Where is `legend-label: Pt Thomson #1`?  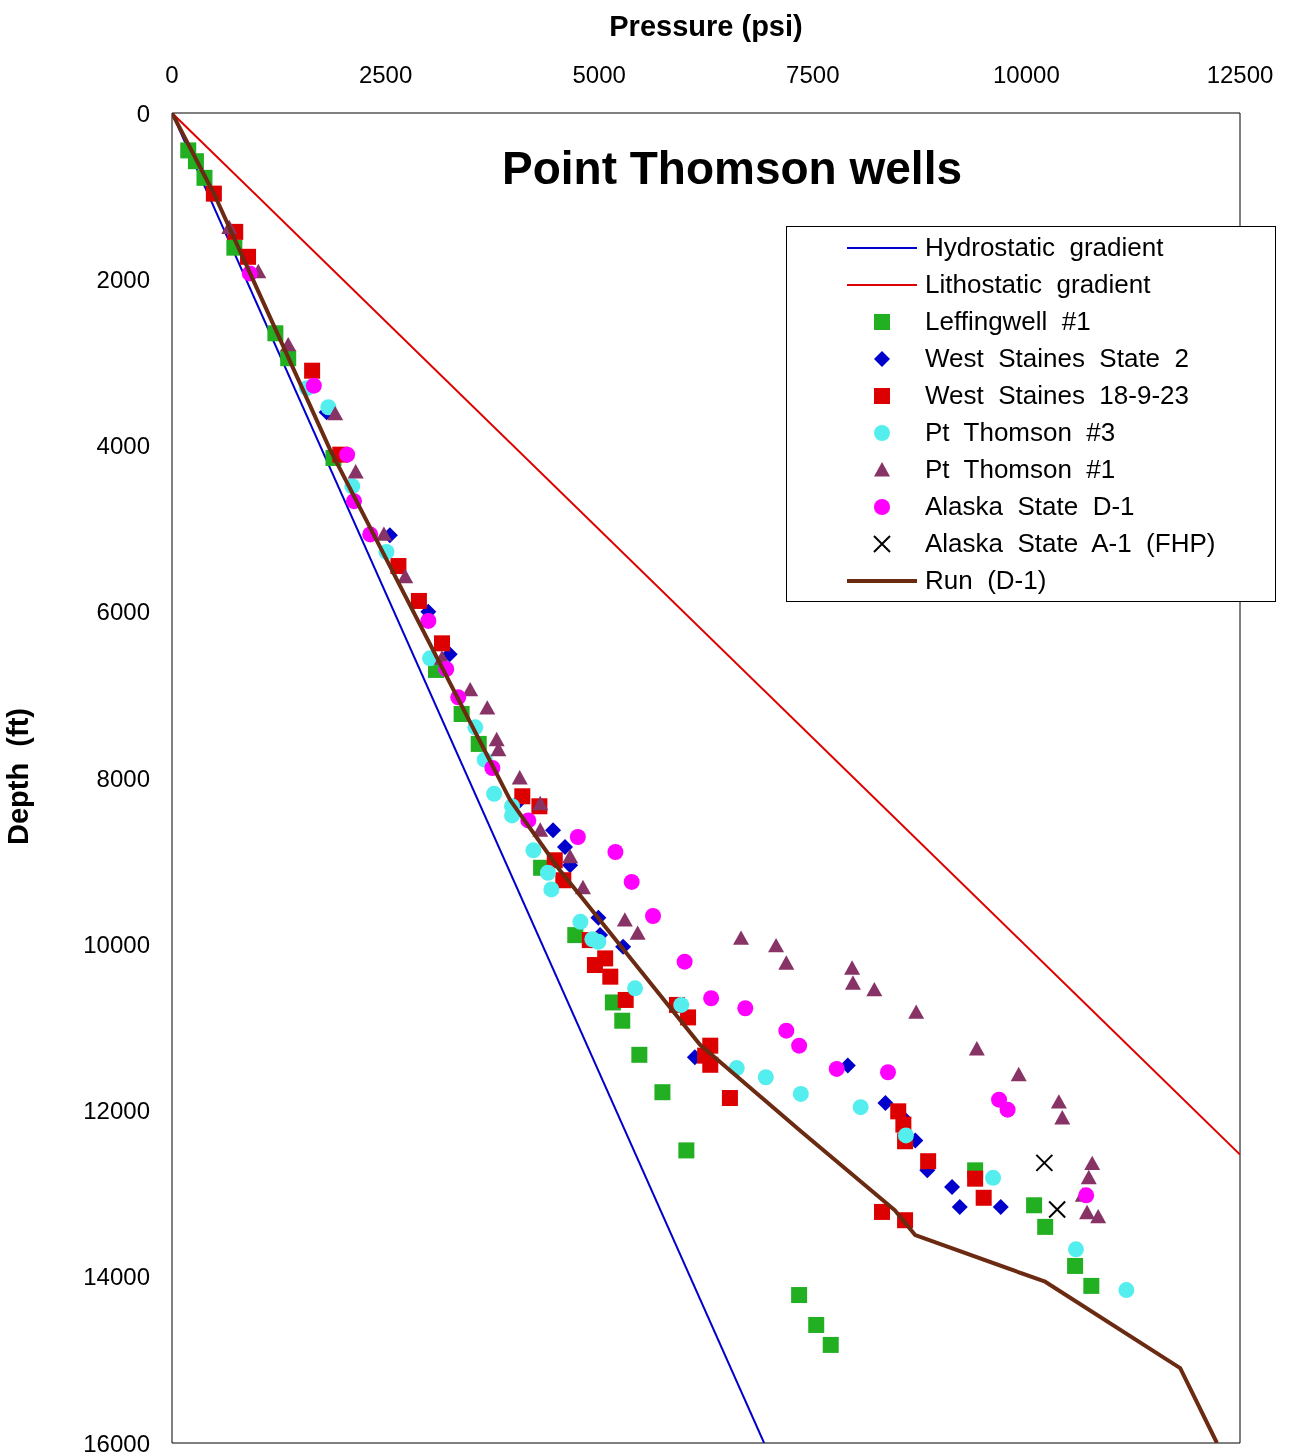
legend-label: Pt Thomson #1 is located at coordinates (1020, 469).